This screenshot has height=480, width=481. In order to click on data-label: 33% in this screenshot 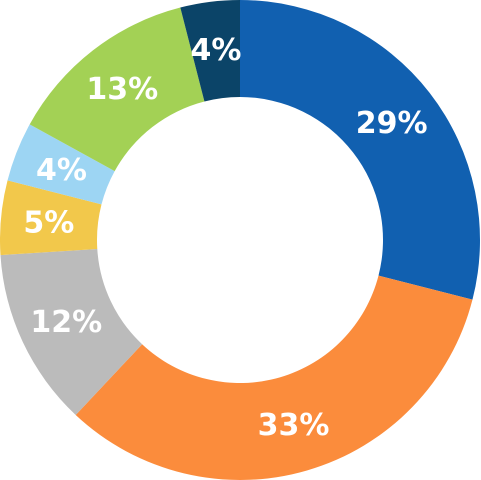, I will do `click(294, 425)`.